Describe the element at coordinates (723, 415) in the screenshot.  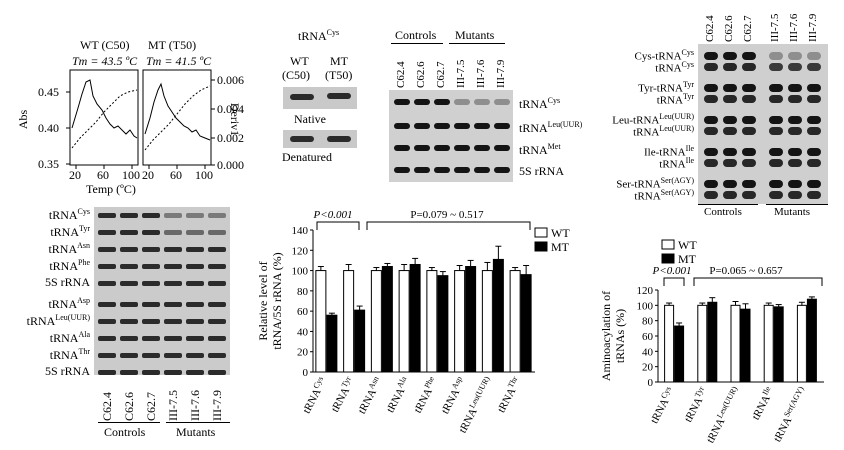
I see `category-label: tRNALeu(UUR)` at that location.